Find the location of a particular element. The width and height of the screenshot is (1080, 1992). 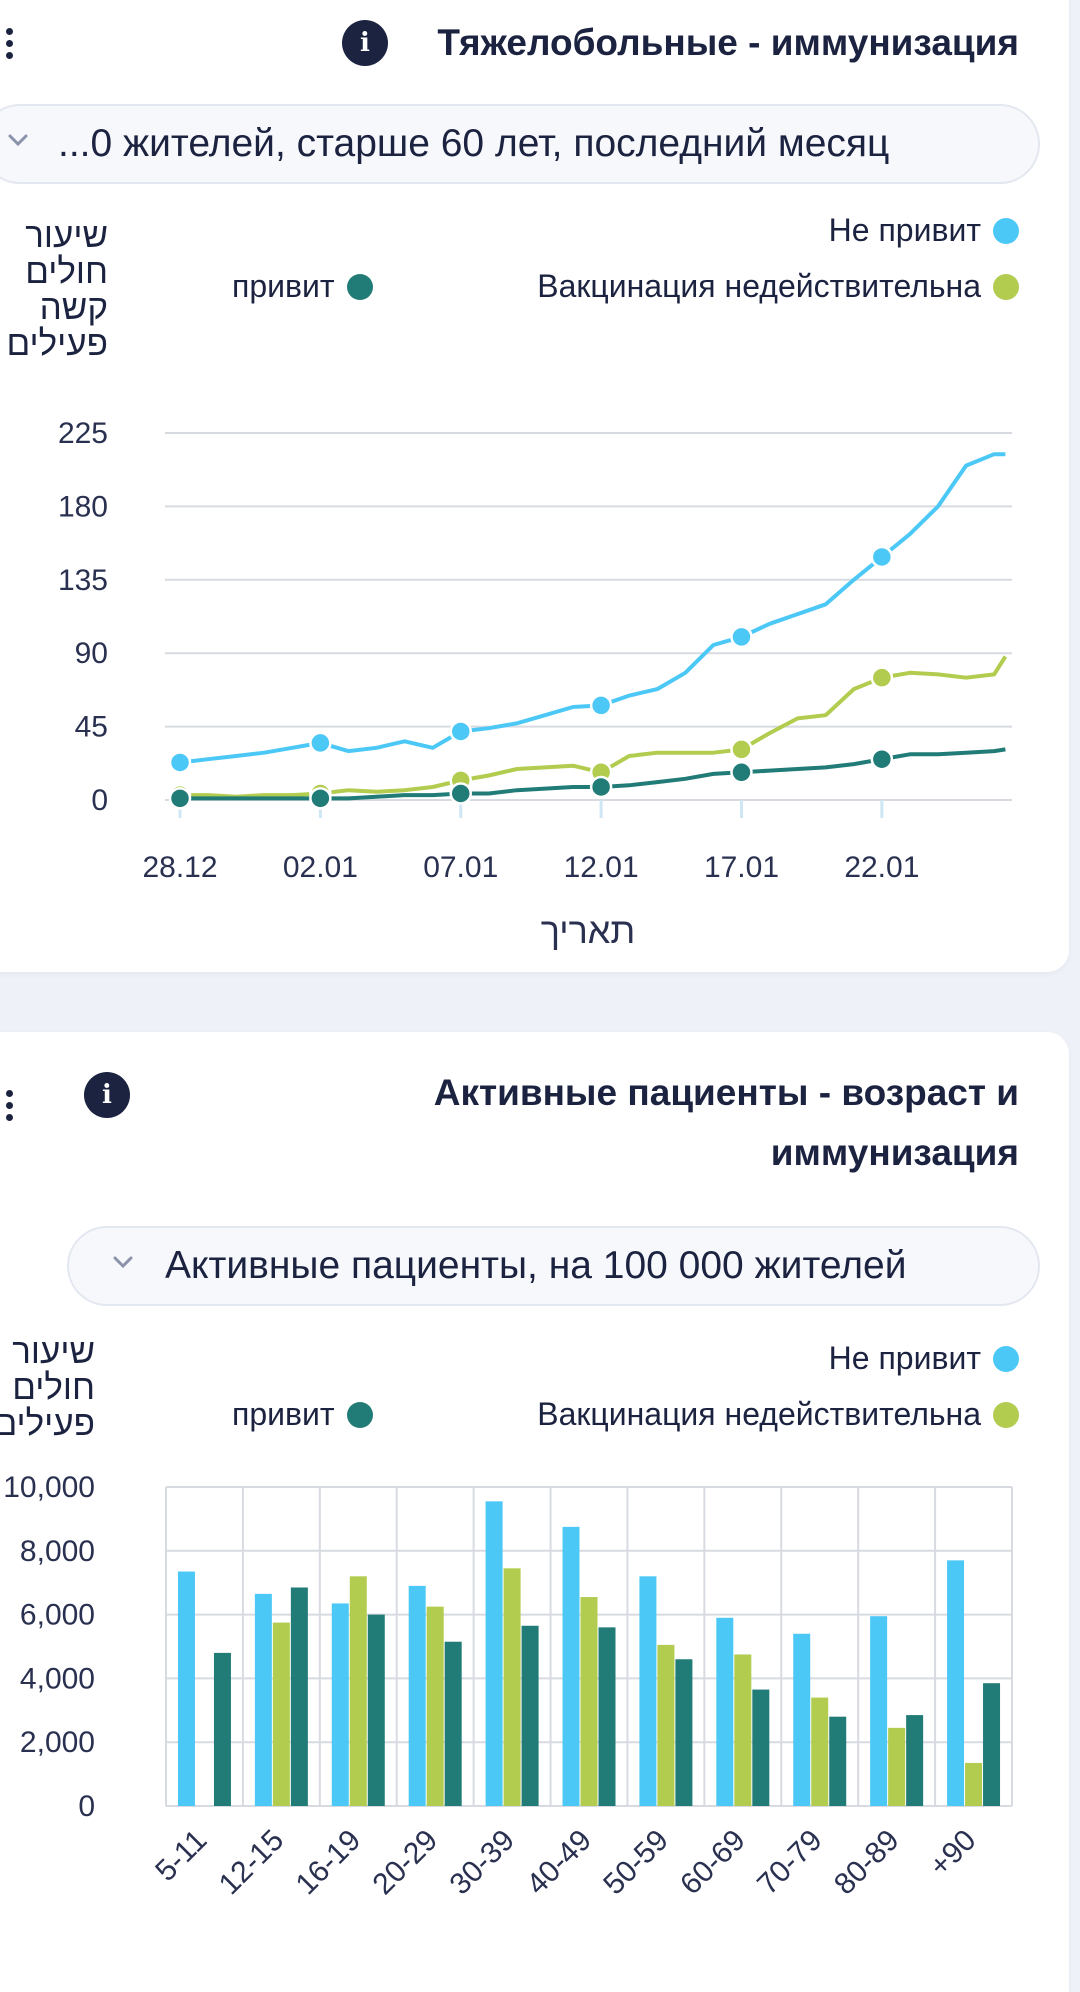

x-tick-label: 80-89 is located at coordinates (867, 1863).